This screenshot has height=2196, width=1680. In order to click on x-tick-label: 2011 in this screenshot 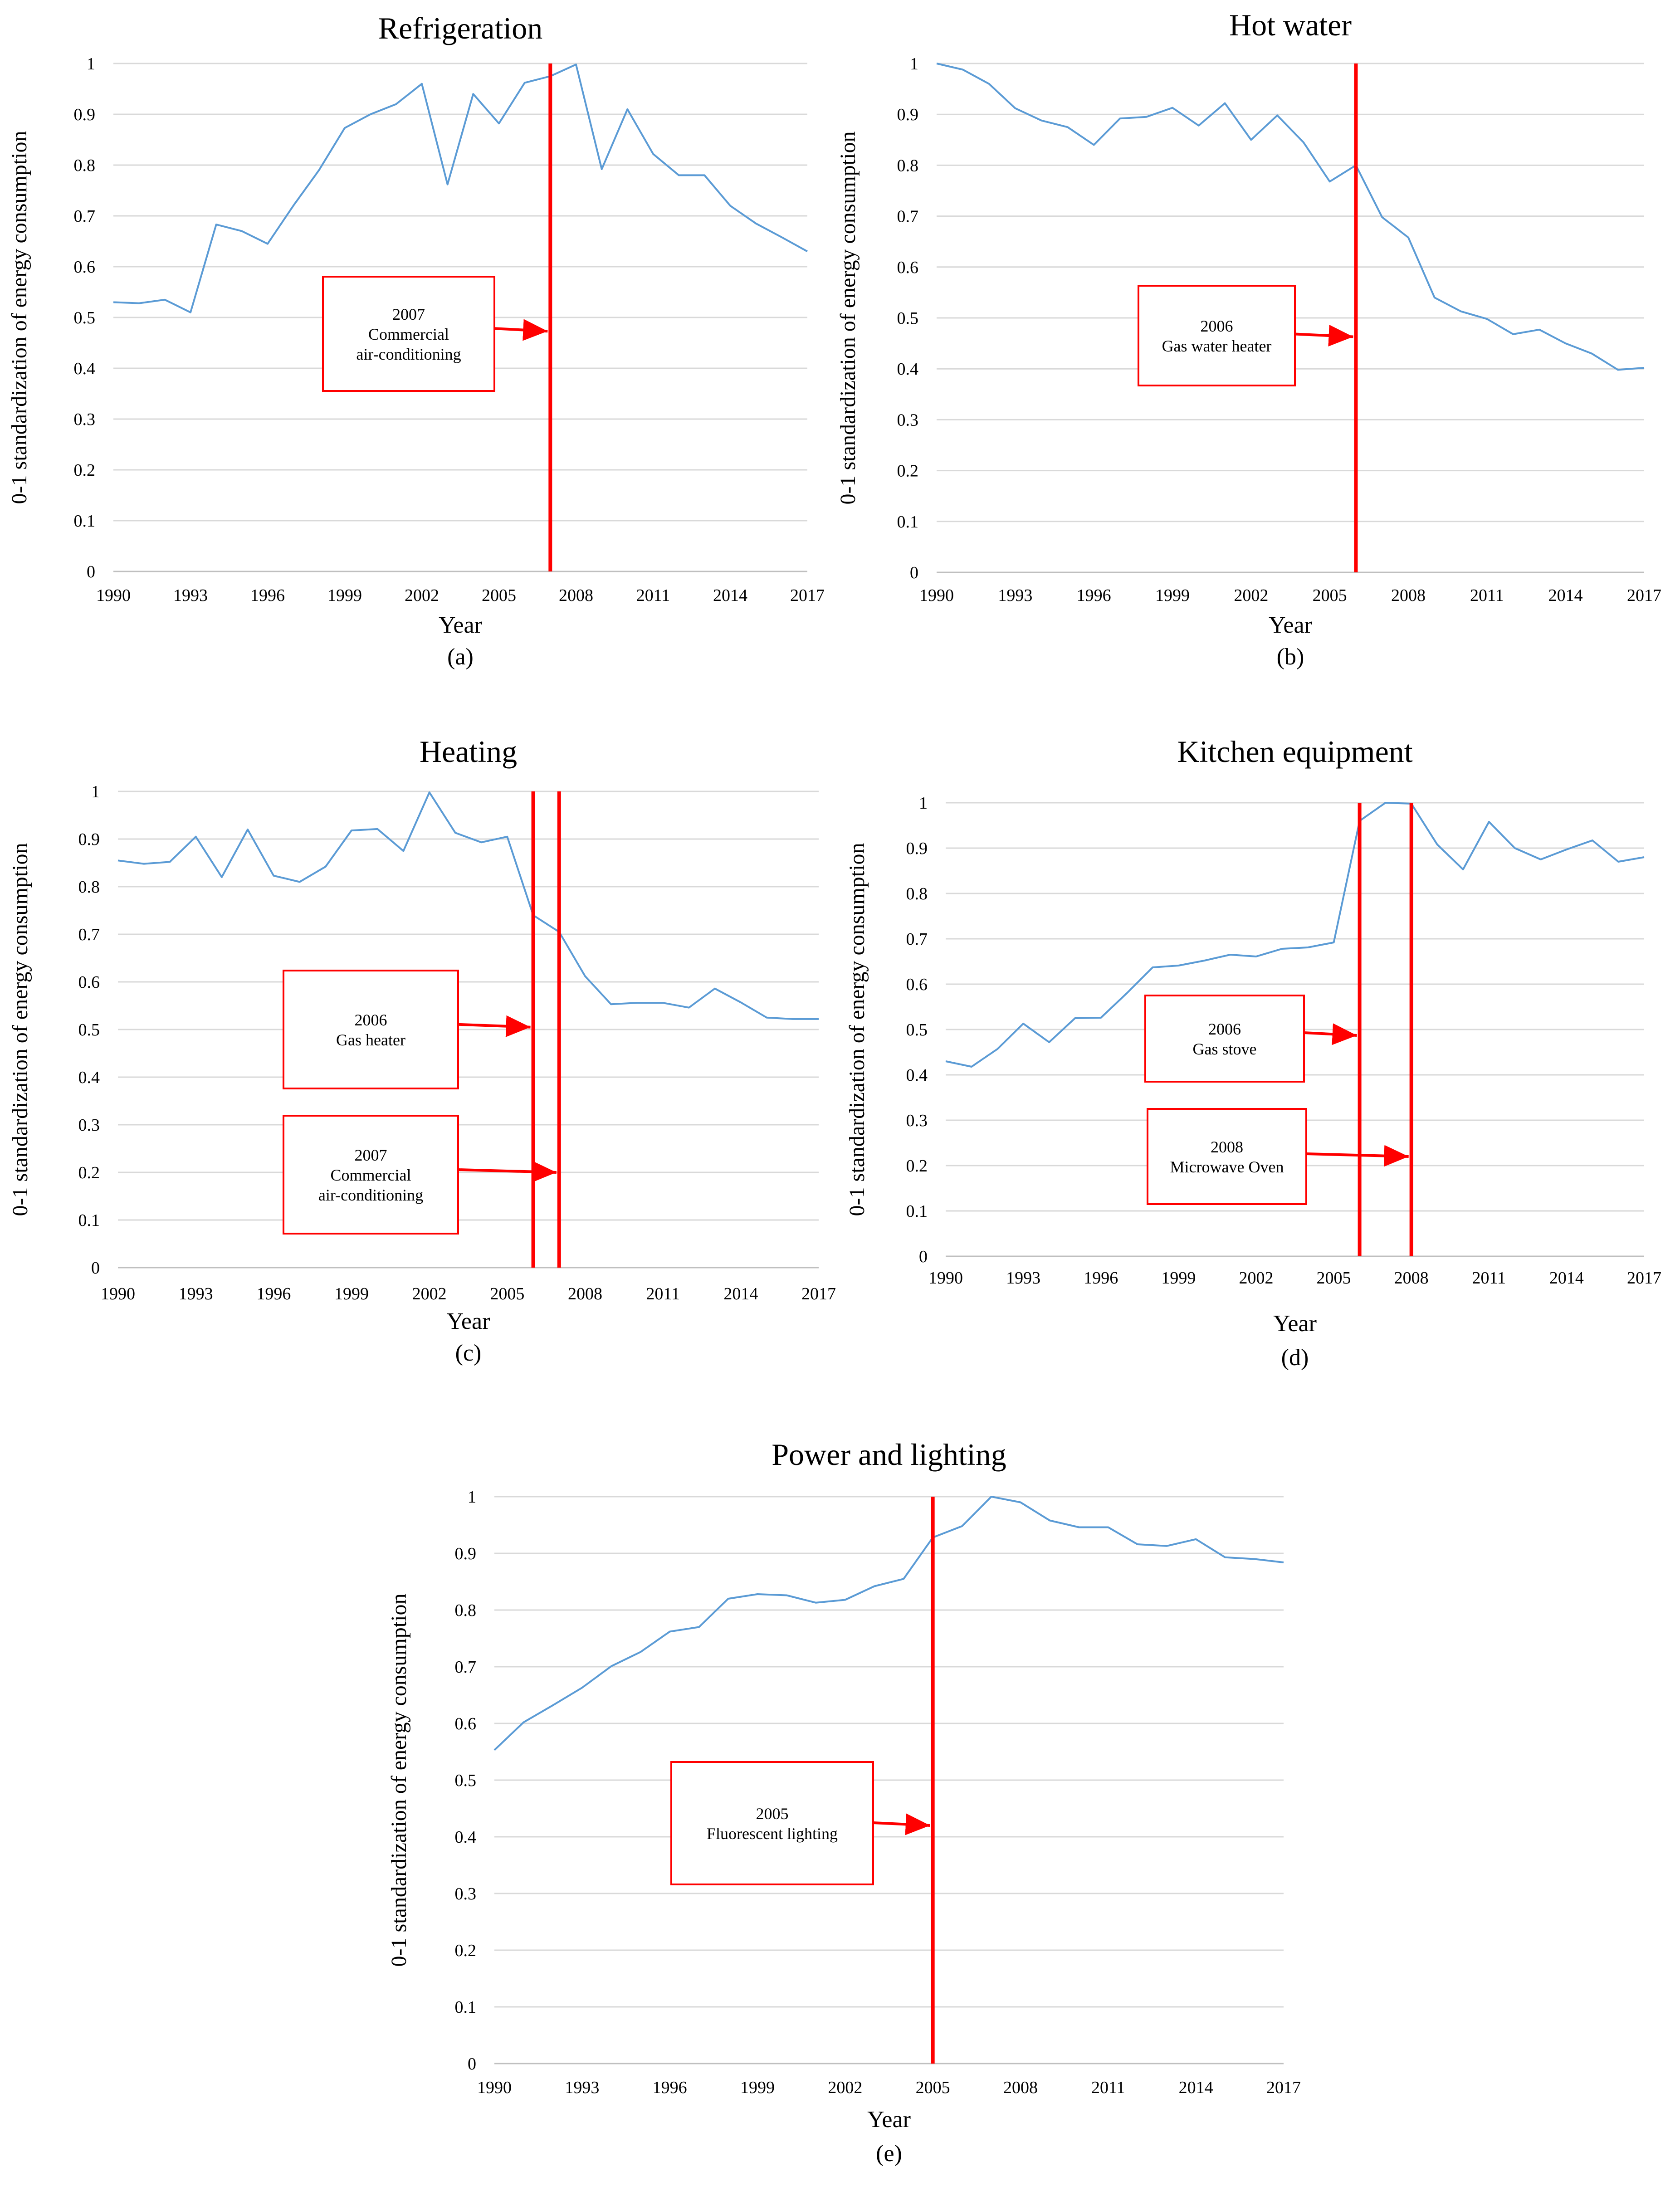, I will do `click(1487, 596)`.